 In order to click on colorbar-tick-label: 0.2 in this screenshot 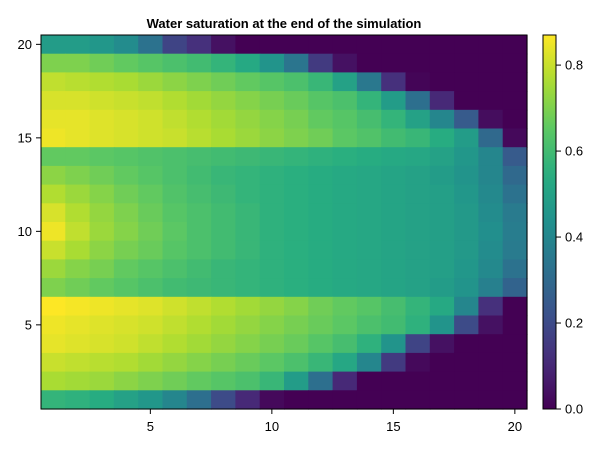, I will do `click(574, 323)`.